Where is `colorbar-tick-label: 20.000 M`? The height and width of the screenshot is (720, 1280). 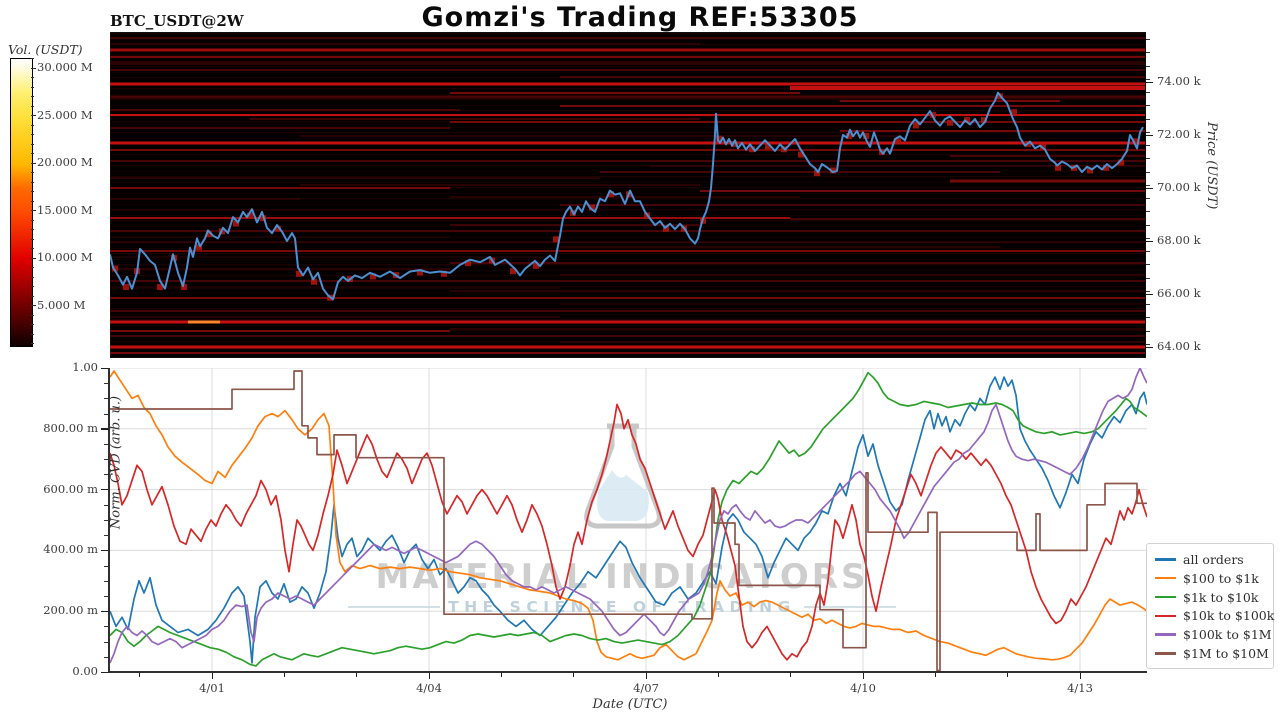
colorbar-tick-label: 20.000 M is located at coordinates (65, 162).